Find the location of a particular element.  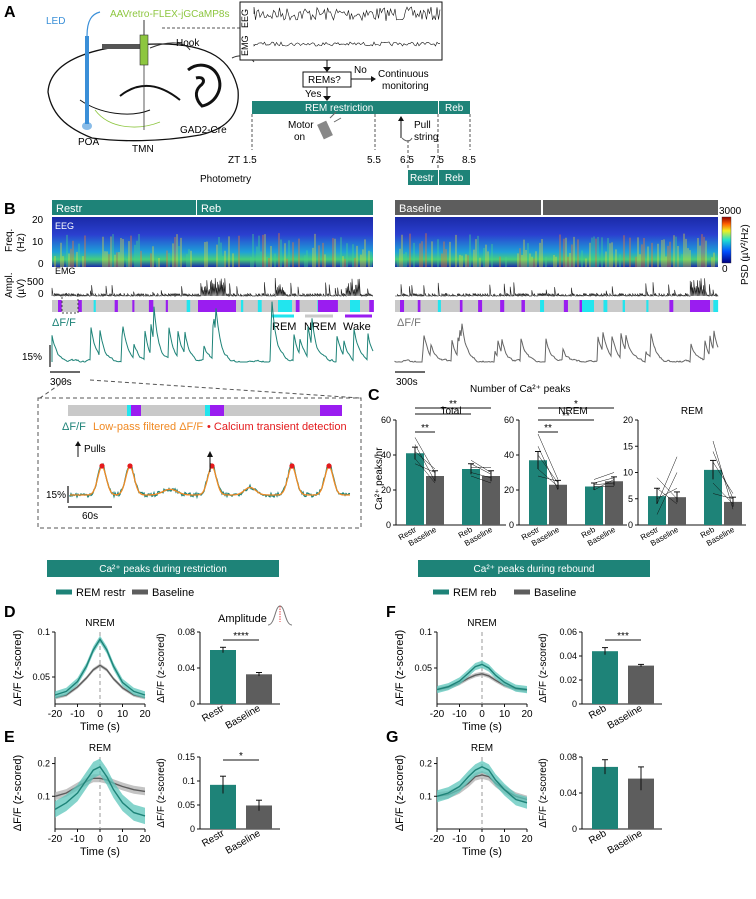

section-title-left: Ca²⁺ peaks during restriction is located at coordinates (163, 569).